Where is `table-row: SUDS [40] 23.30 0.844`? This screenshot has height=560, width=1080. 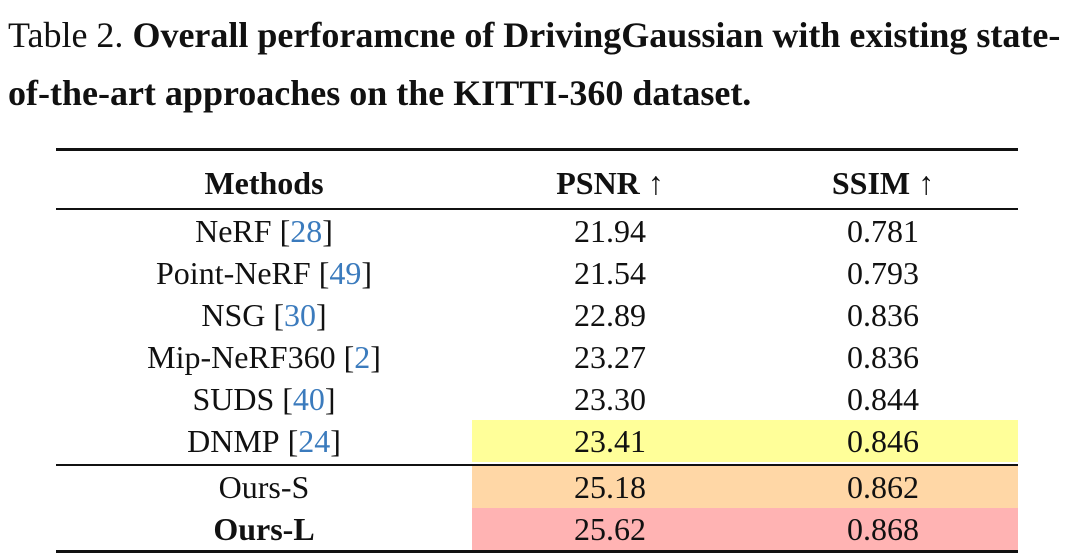
table-row: SUDS [40] 23.30 0.844 is located at coordinates (537, 399).